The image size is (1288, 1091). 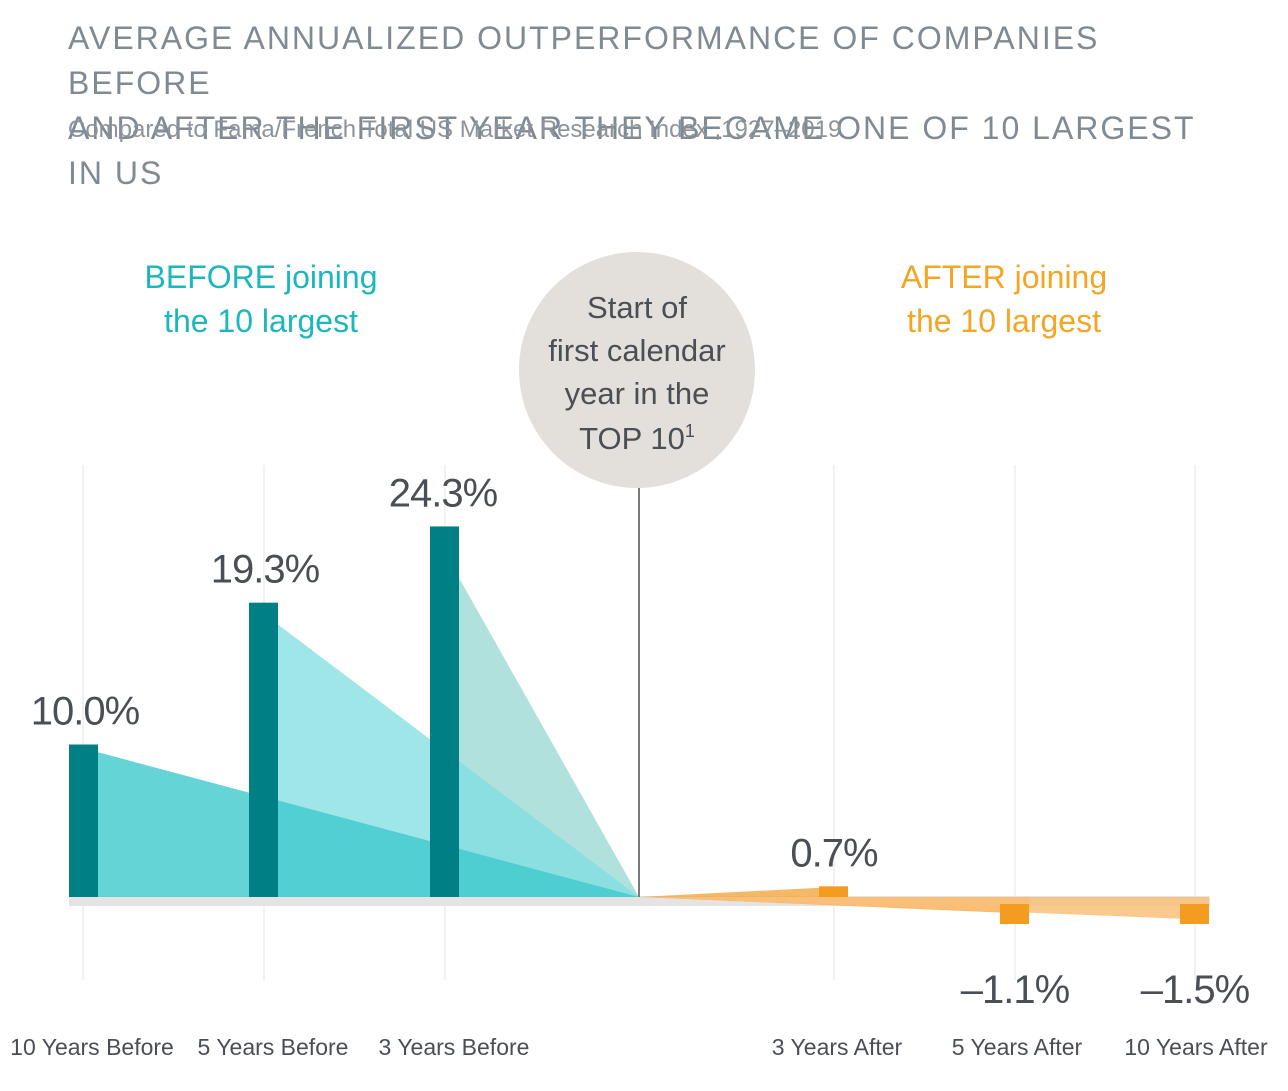 I want to click on start-marker-text-3: year in the, so click(x=637, y=393).